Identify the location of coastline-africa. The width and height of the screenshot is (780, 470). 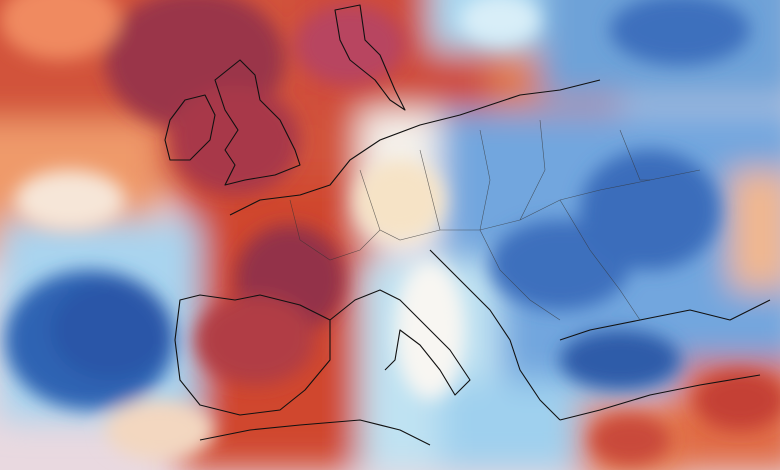
(315, 432).